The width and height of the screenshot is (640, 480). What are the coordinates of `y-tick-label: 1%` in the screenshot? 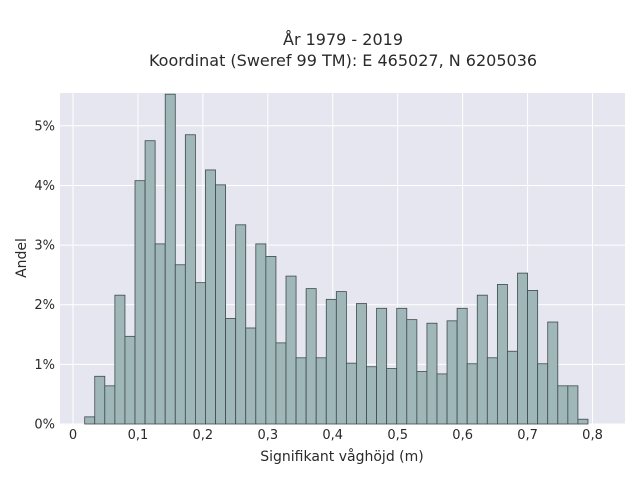 It's located at (44, 365).